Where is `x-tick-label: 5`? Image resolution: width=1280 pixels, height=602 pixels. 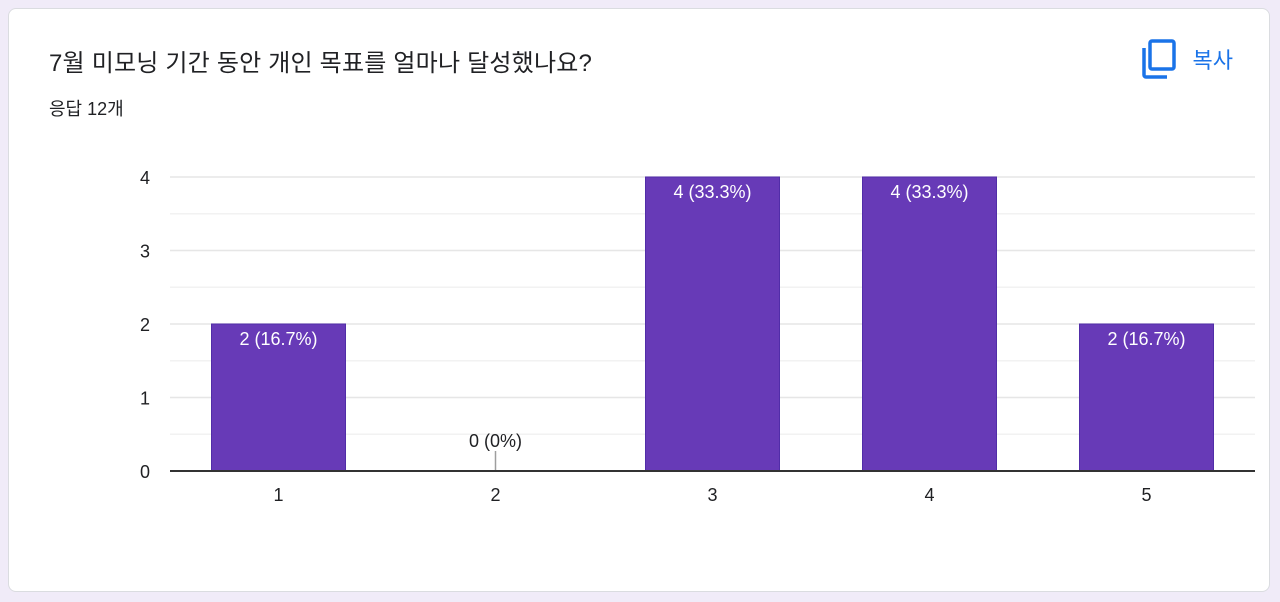
x-tick-label: 5 is located at coordinates (1146, 495).